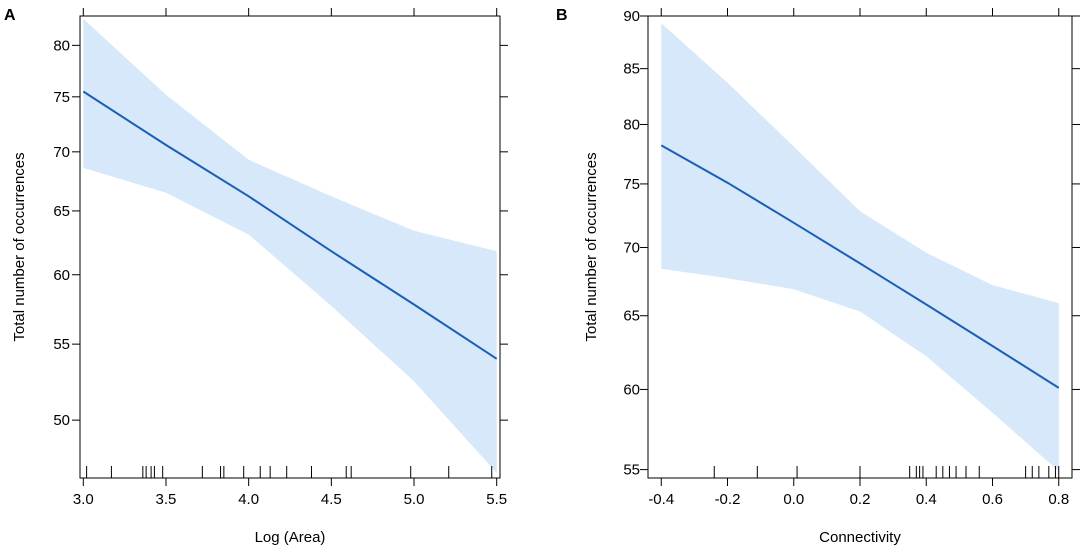  I want to click on x-tick-label: 5.0, so click(414, 499).